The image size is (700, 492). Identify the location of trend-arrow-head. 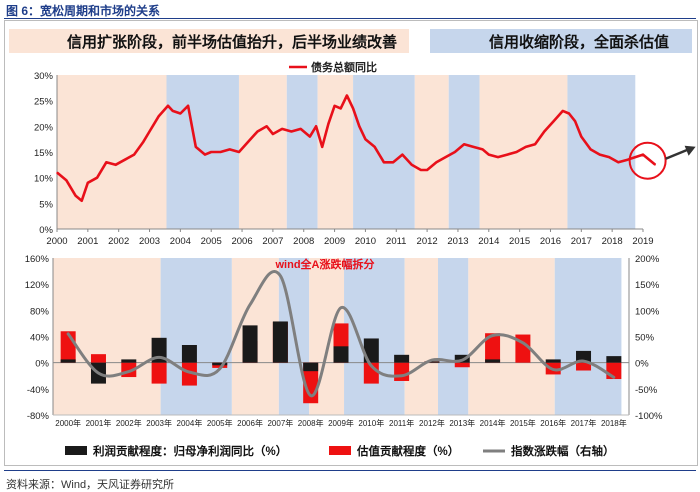
(690, 150).